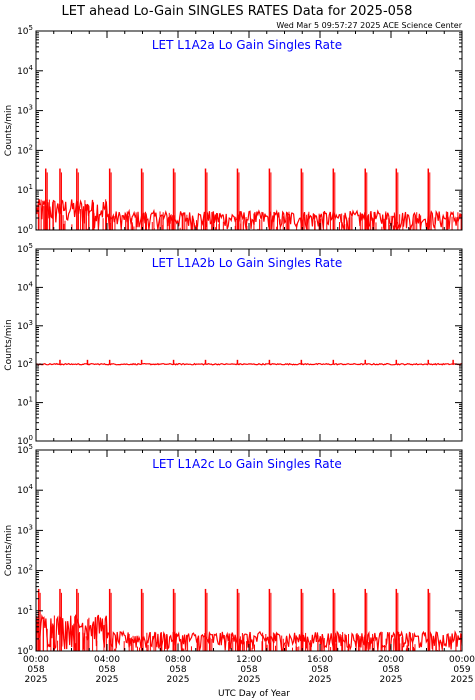 The image size is (475, 700). What do you see at coordinates (247, 263) in the screenshot?
I see `panel-title: LET L1A2b Lo Gain Singles Rate` at bounding box center [247, 263].